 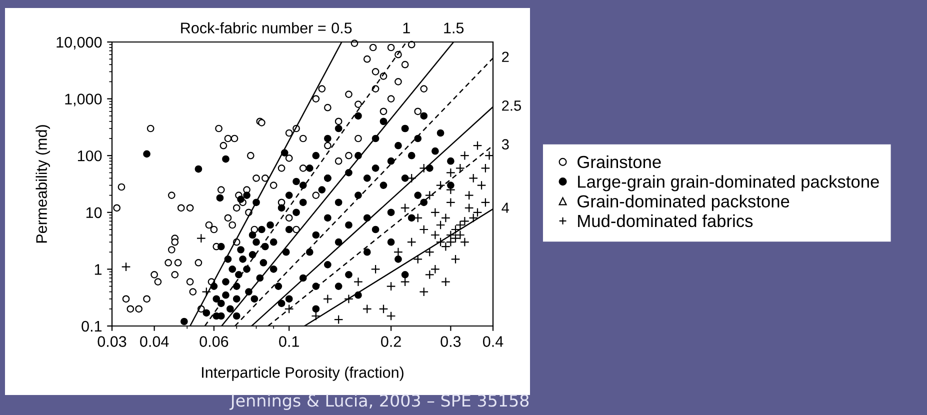 I want to click on series-label: 1, so click(x=406, y=28).